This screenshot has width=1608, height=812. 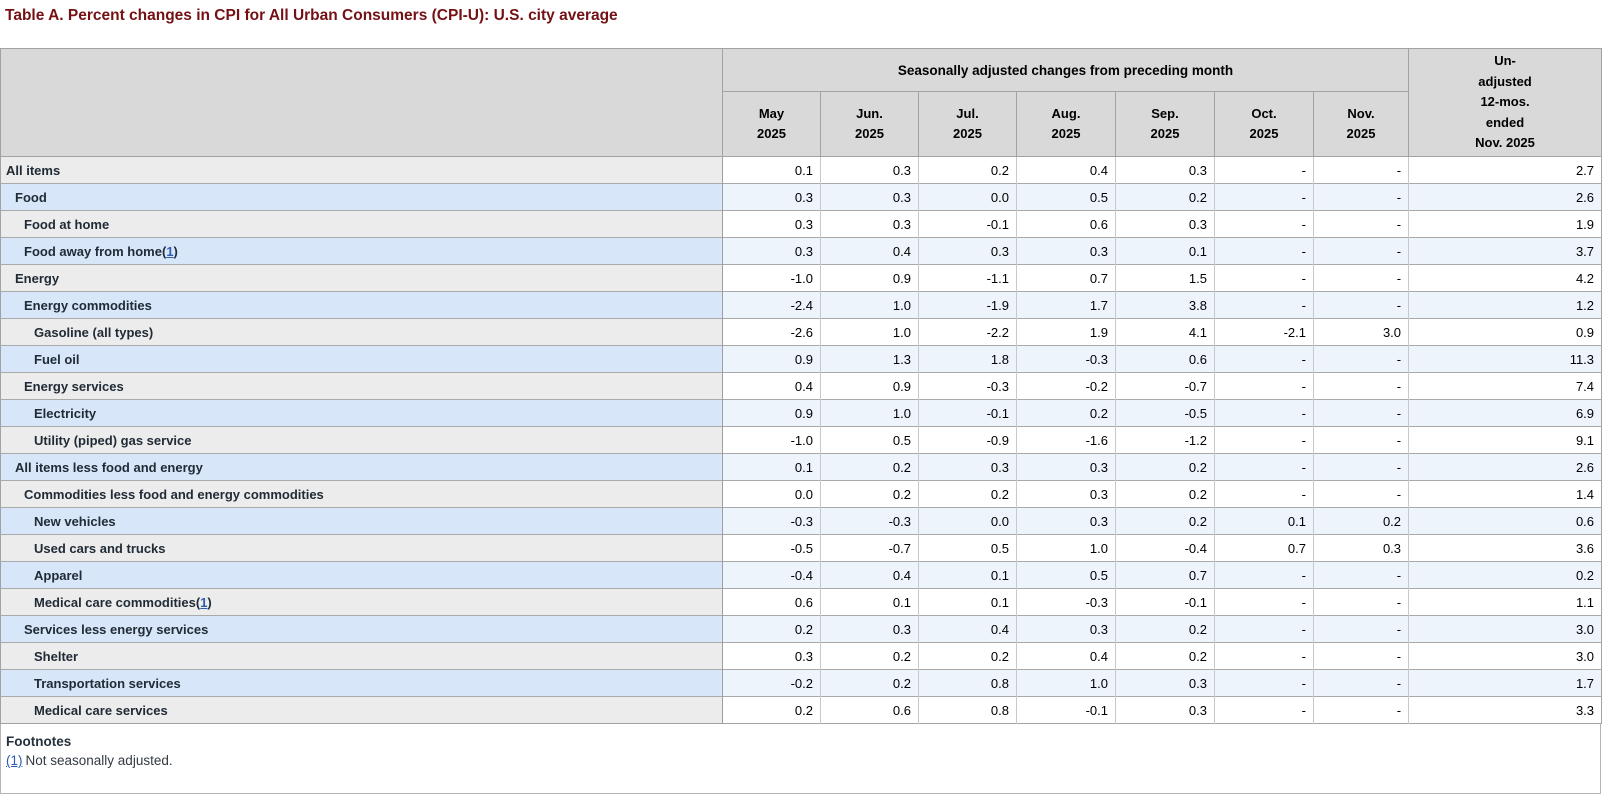 I want to click on data-cell: -1.0, so click(x=771, y=440).